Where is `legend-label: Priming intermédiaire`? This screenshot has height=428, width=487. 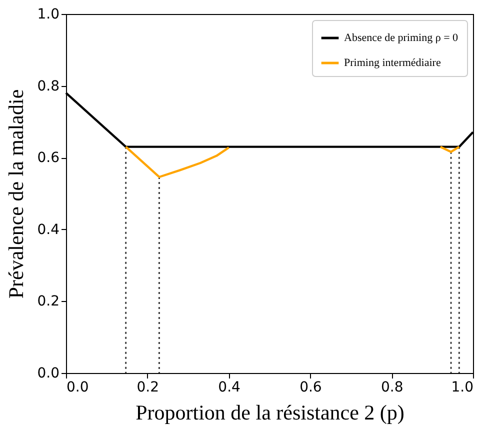 legend-label: Priming intermédiaire is located at coordinates (392, 63).